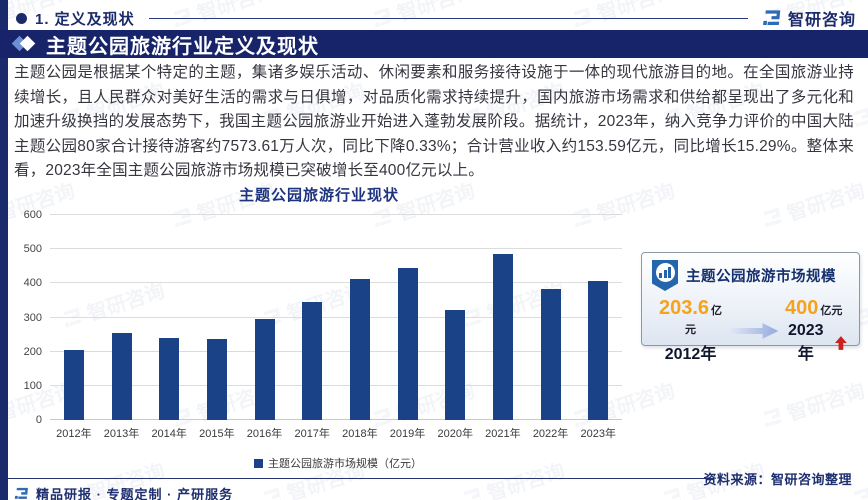 Image resolution: width=868 pixels, height=500 pixels. What do you see at coordinates (169, 434) in the screenshot?
I see `x-axis-label-2014年: 2014年` at bounding box center [169, 434].